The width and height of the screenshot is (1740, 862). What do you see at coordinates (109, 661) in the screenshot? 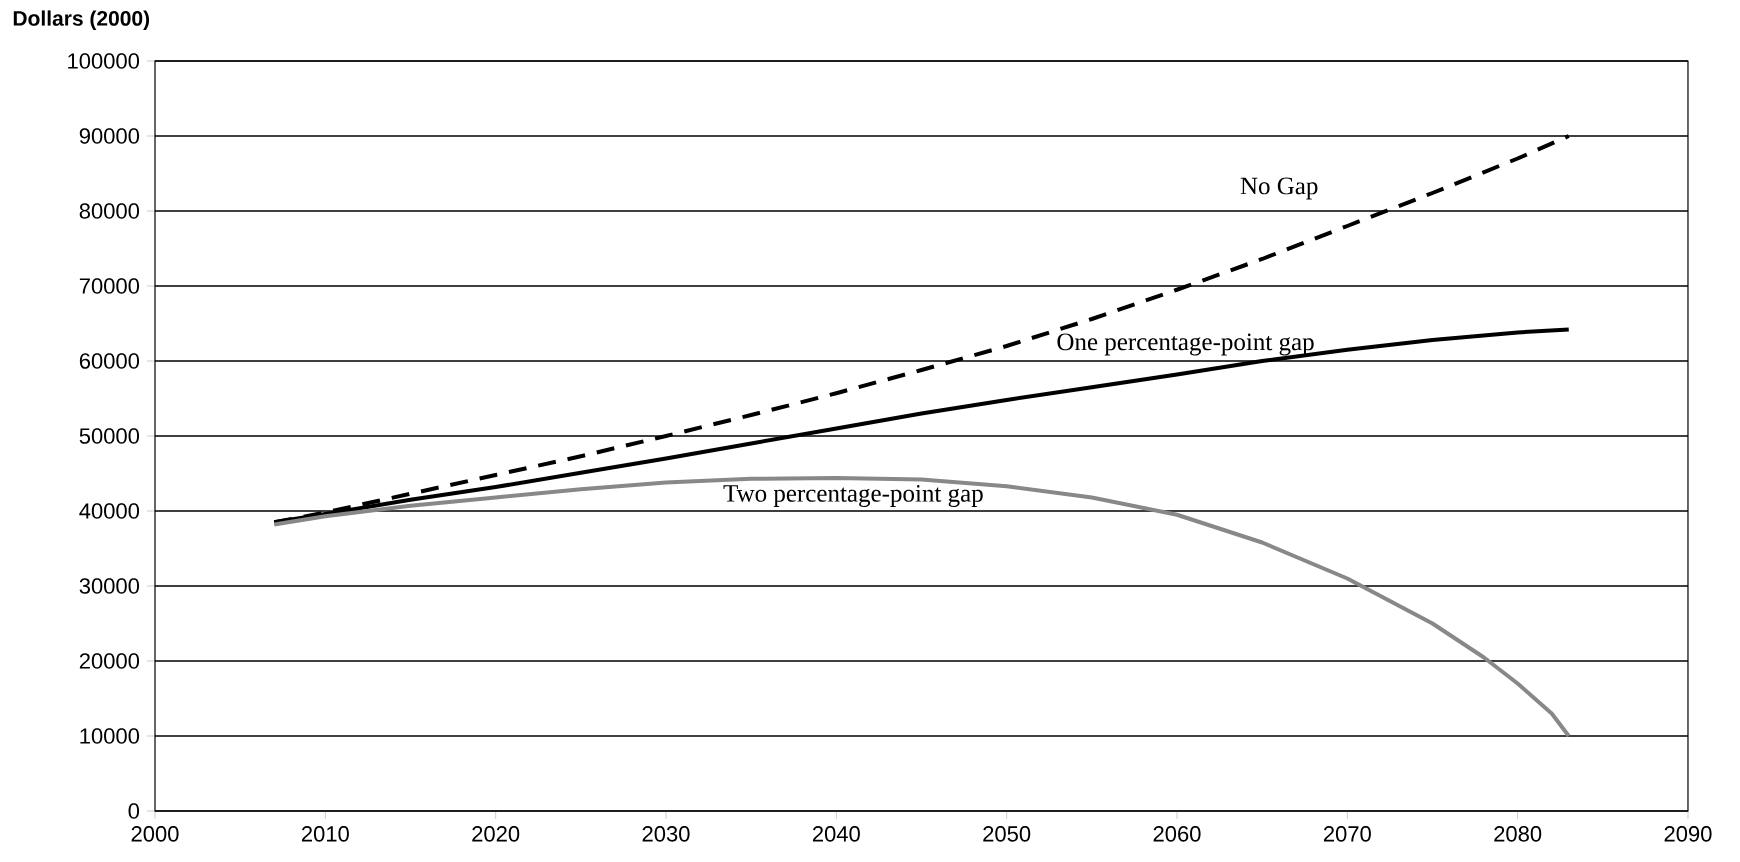
I see `y-tick-label: 20000` at bounding box center [109, 661].